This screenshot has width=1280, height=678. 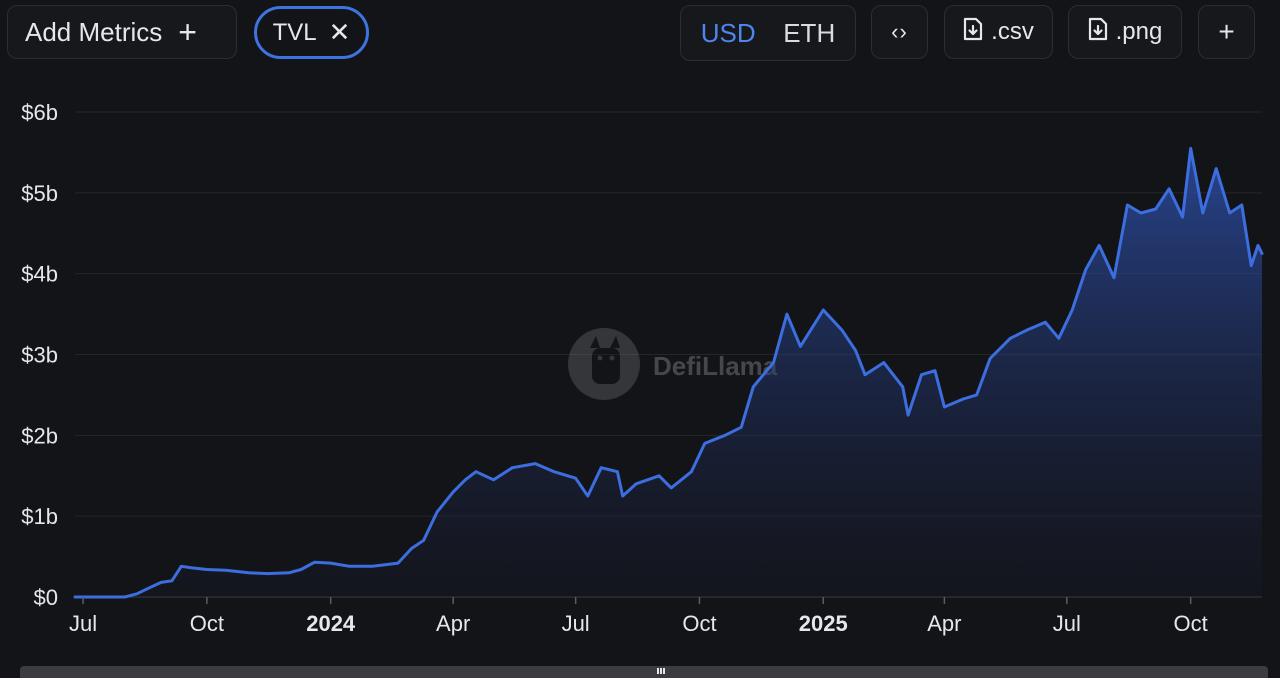 I want to click on metric-chip-tvl: TVL ✕, so click(x=311, y=32).